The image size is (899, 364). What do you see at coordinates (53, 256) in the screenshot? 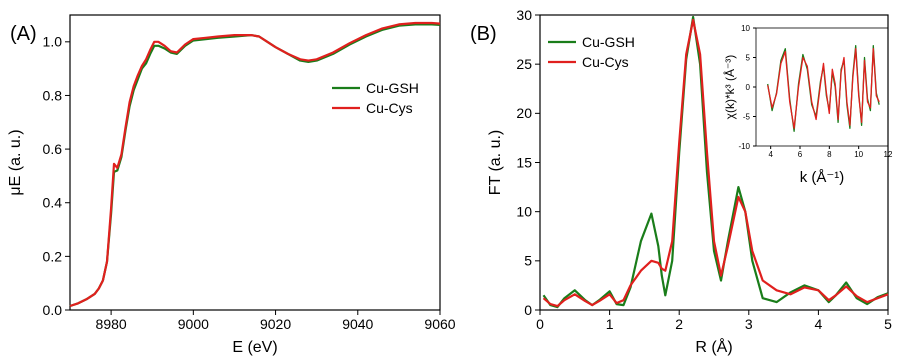
I see `y-tick-label: 0.2` at bounding box center [53, 256].